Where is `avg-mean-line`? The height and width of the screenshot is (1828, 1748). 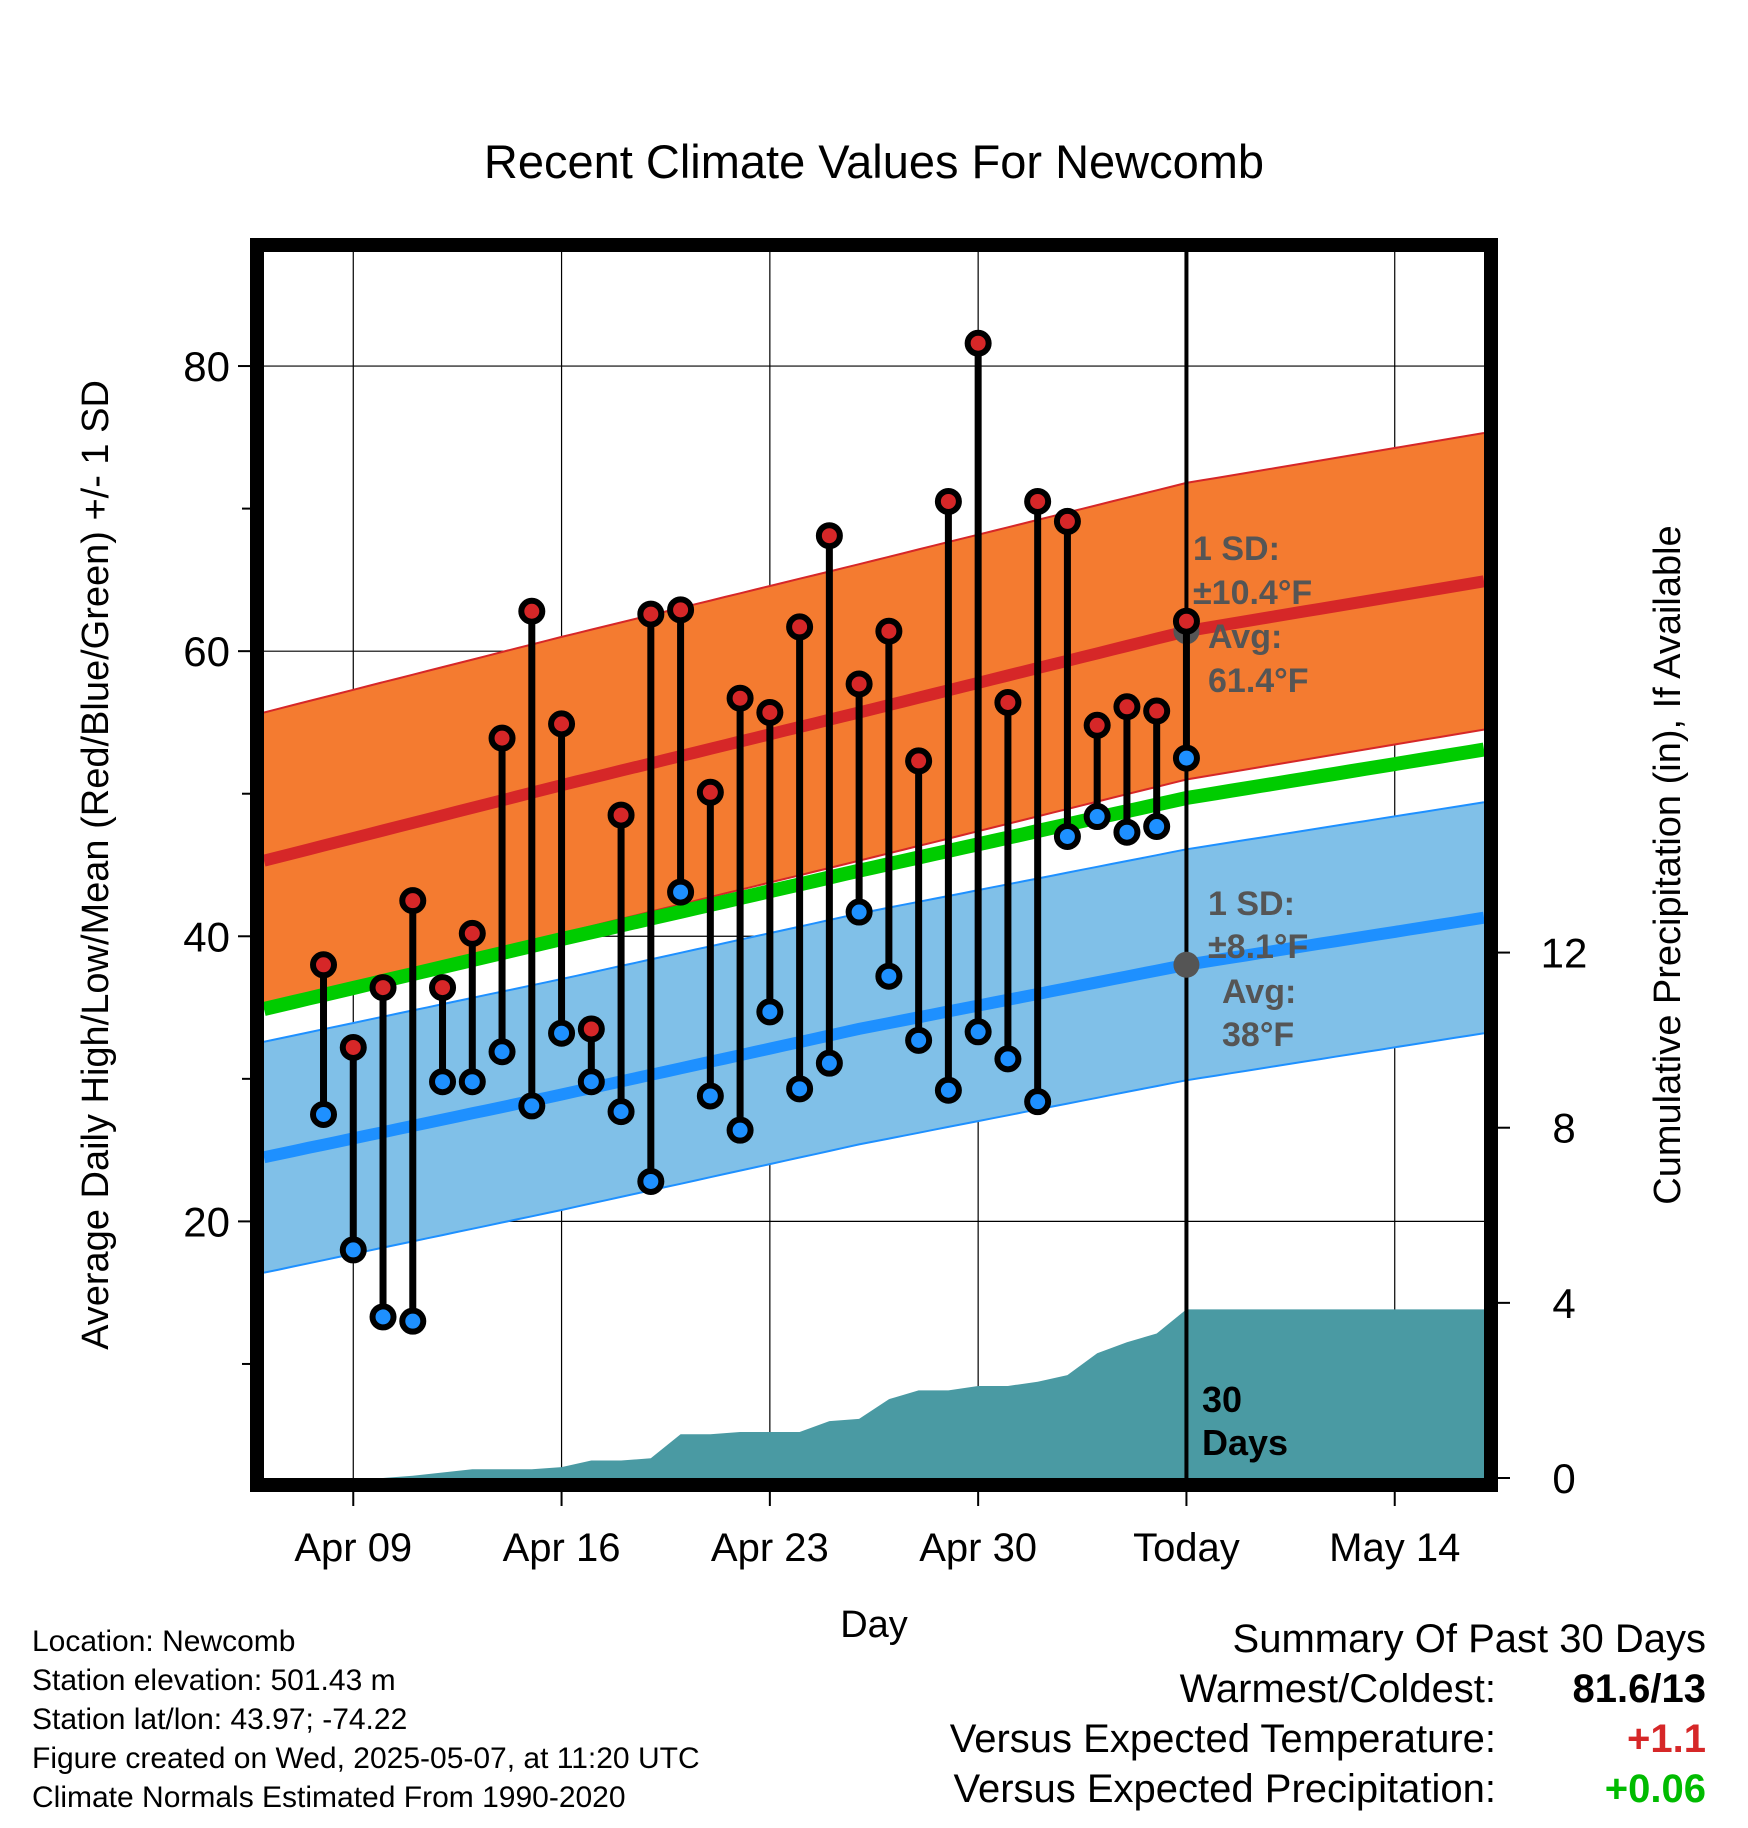
avg-mean-line is located at coordinates (874, 879).